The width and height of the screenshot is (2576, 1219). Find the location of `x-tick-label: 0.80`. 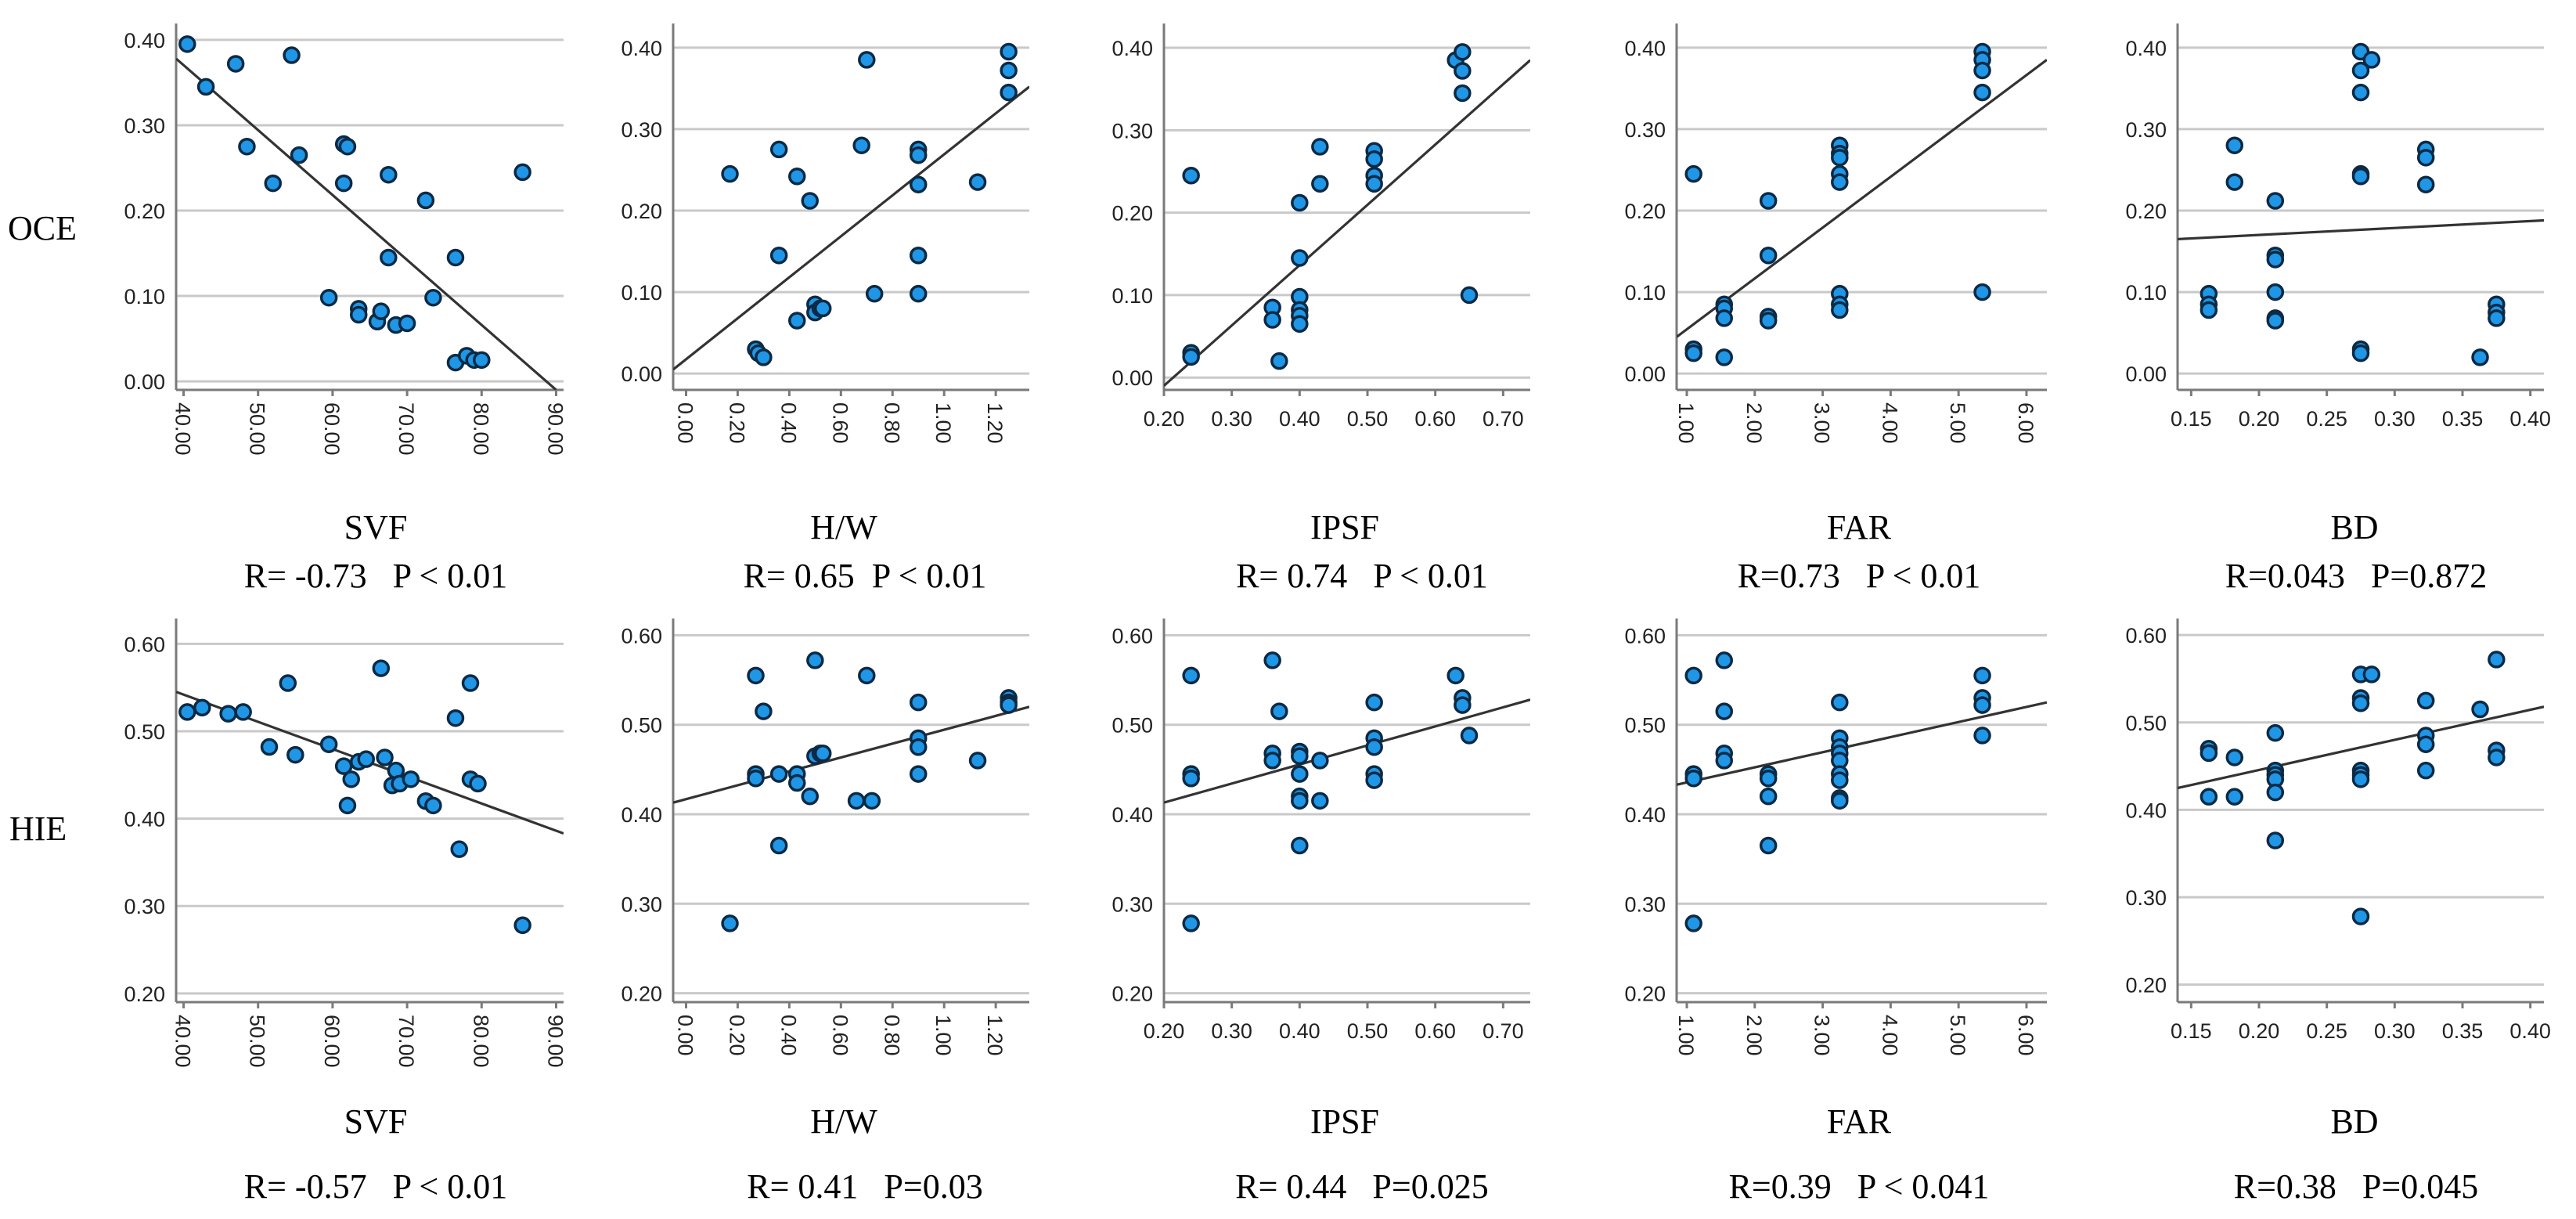

x-tick-label: 0.80 is located at coordinates (891, 1035).